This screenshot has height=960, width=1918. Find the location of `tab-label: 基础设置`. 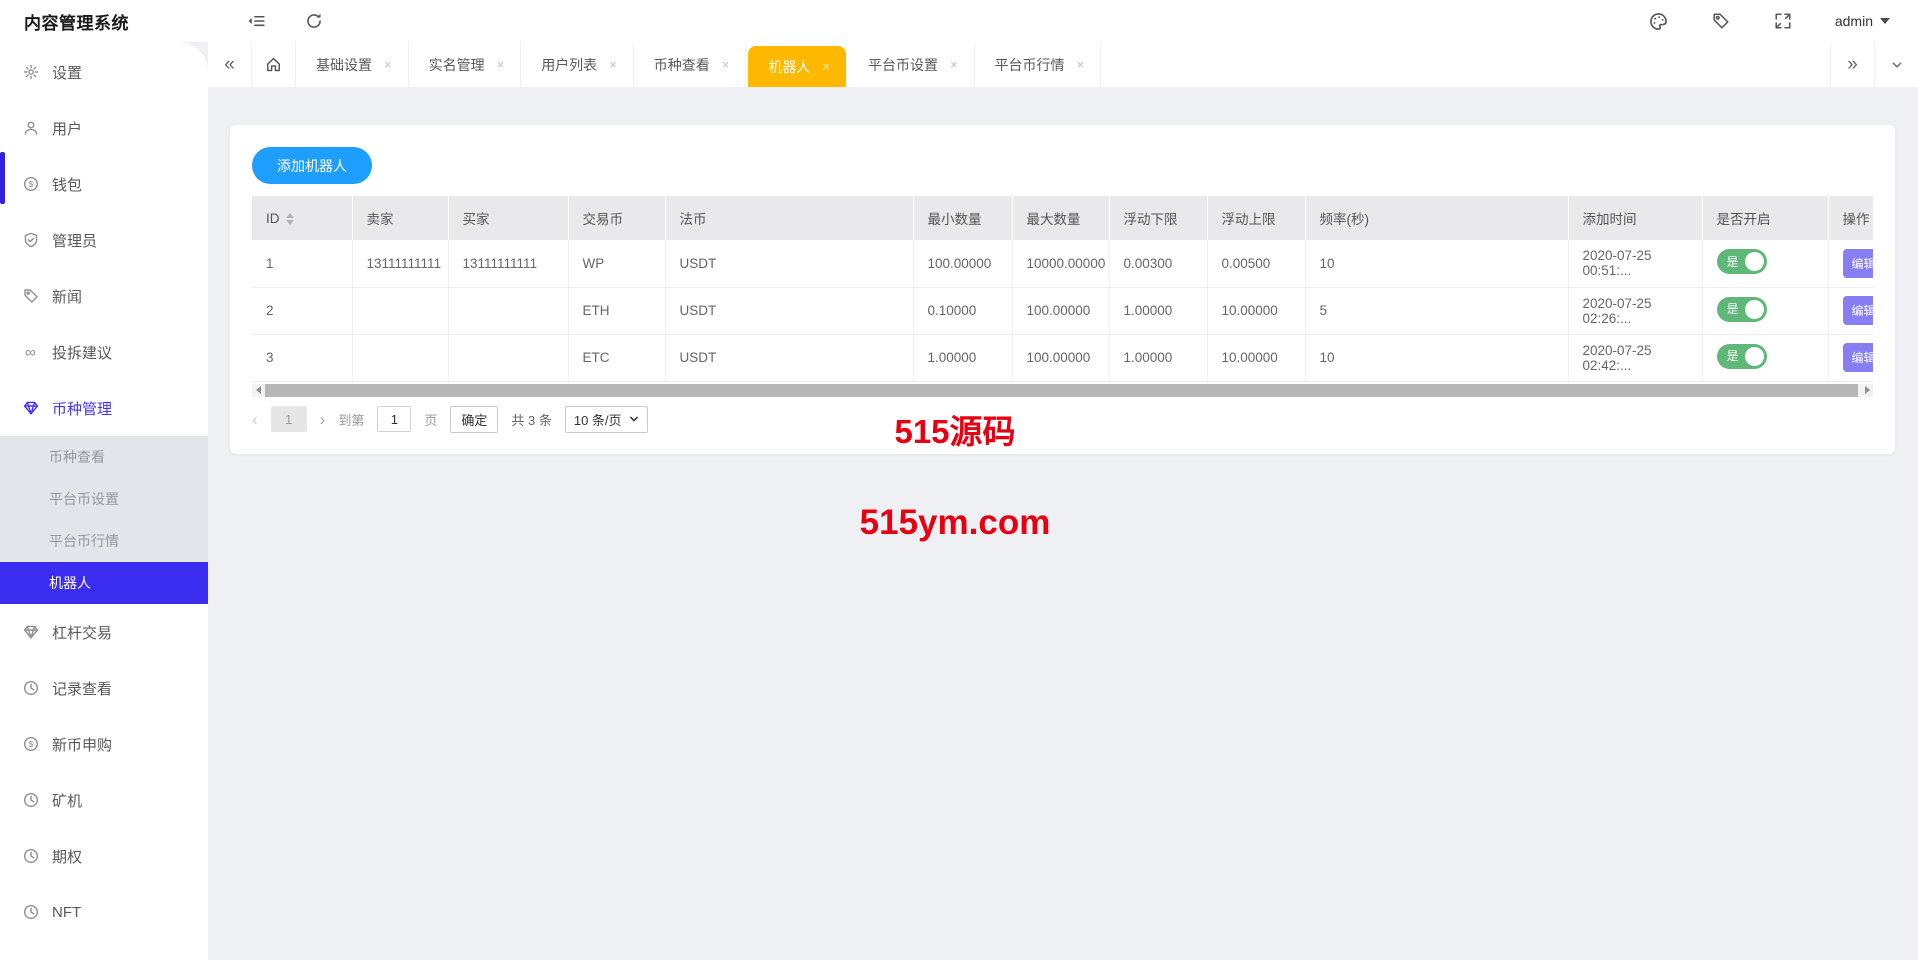

tab-label: 基础设置 is located at coordinates (344, 64).